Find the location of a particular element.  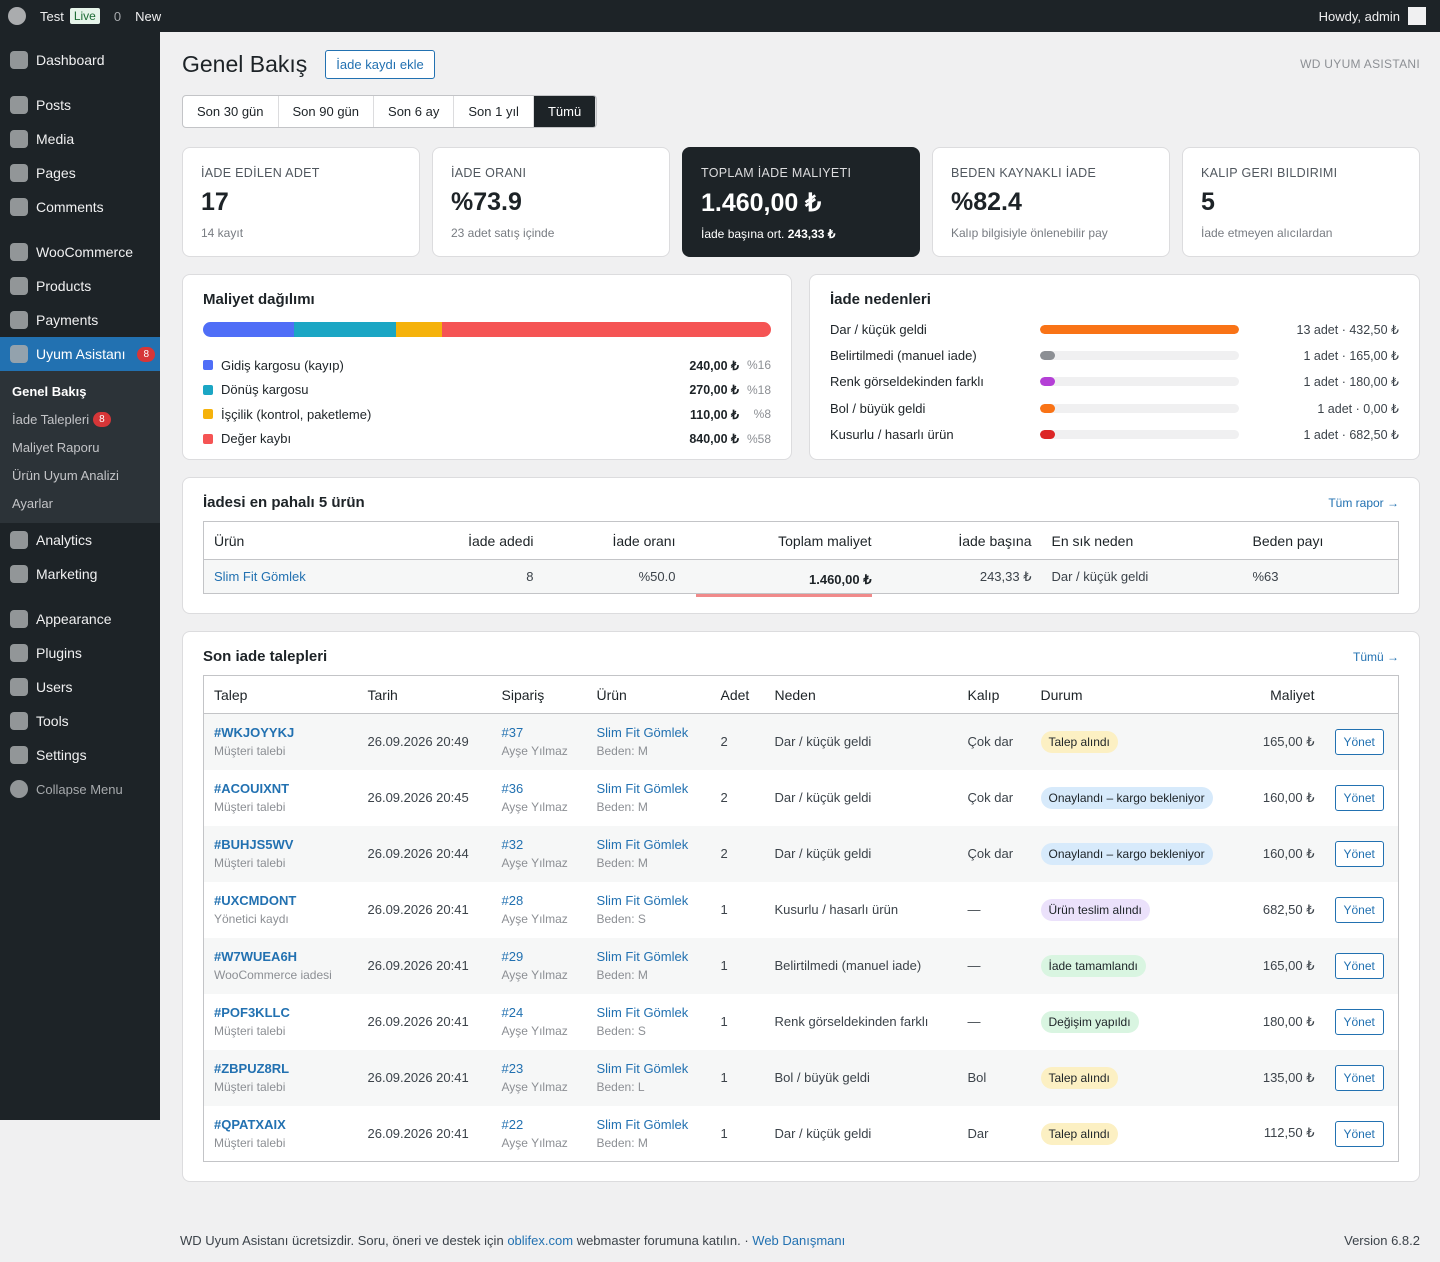

report-link: Tüm rapor → is located at coordinates (1363, 502).